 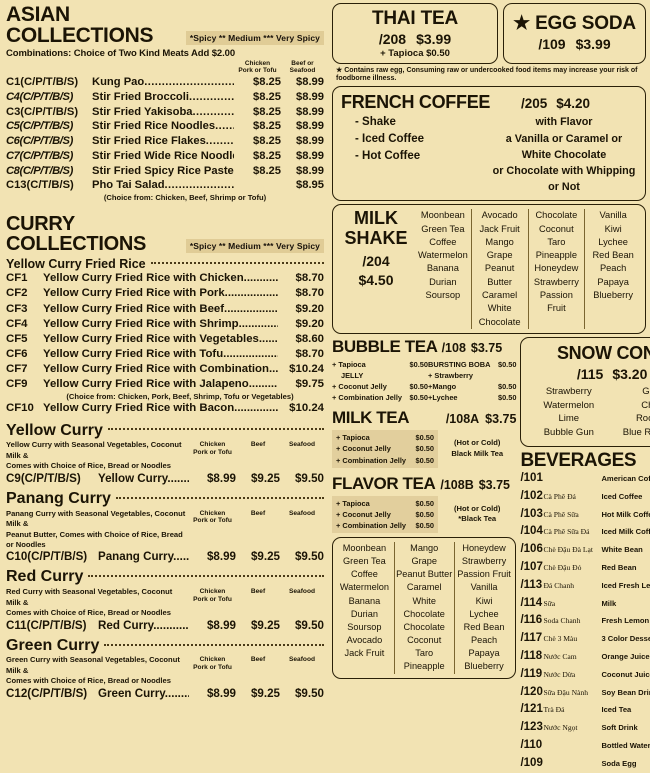 I want to click on flavor-item: Soursop, so click(x=364, y=626).